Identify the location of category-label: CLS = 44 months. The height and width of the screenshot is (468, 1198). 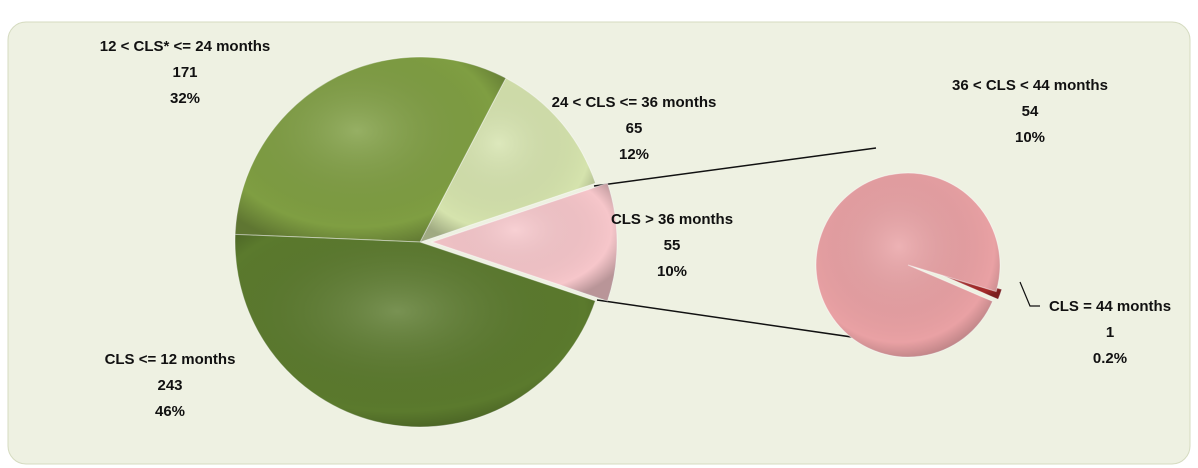
(1110, 306).